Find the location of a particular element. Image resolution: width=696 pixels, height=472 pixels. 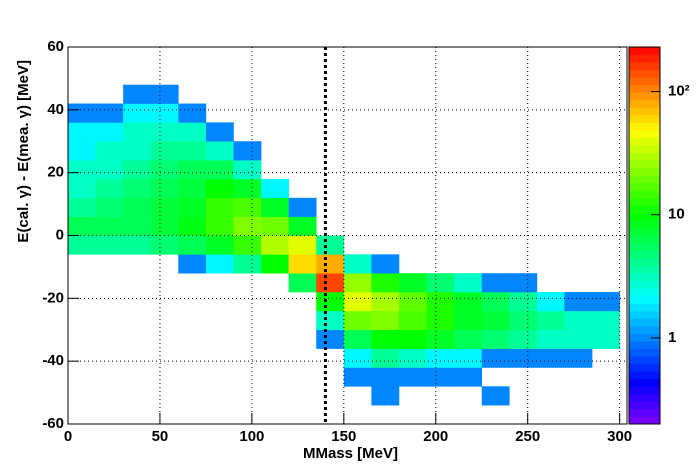

z-tick-label: 10 is located at coordinates (676, 214).